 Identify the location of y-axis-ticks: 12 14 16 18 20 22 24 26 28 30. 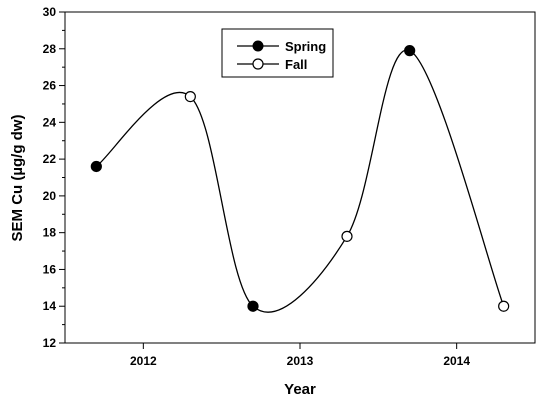
(54, 177).